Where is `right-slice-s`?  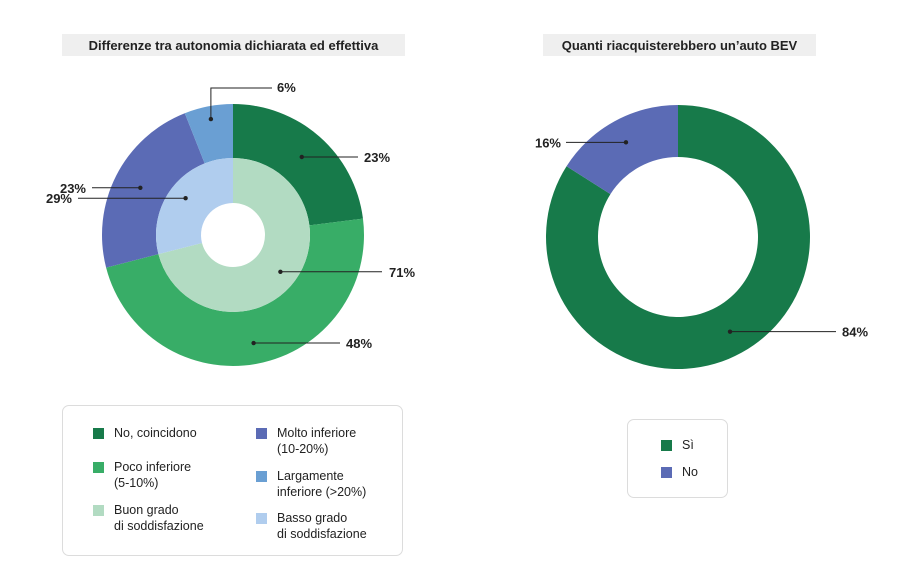
right-slice-s is located at coordinates (678, 237).